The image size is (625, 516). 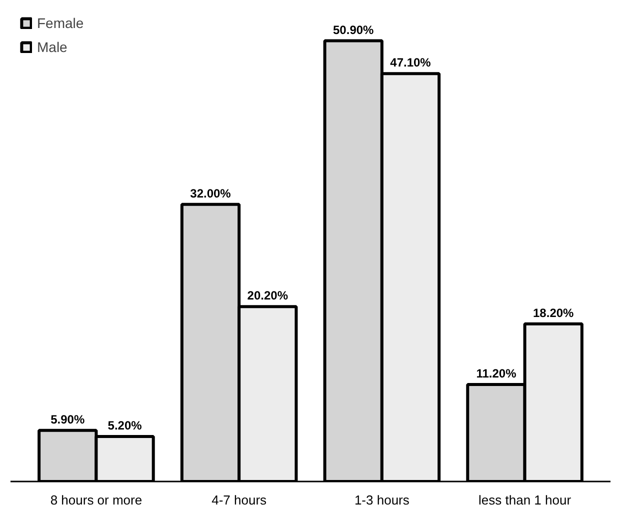 What do you see at coordinates (125, 425) in the screenshot?
I see `data-label: 5.20%` at bounding box center [125, 425].